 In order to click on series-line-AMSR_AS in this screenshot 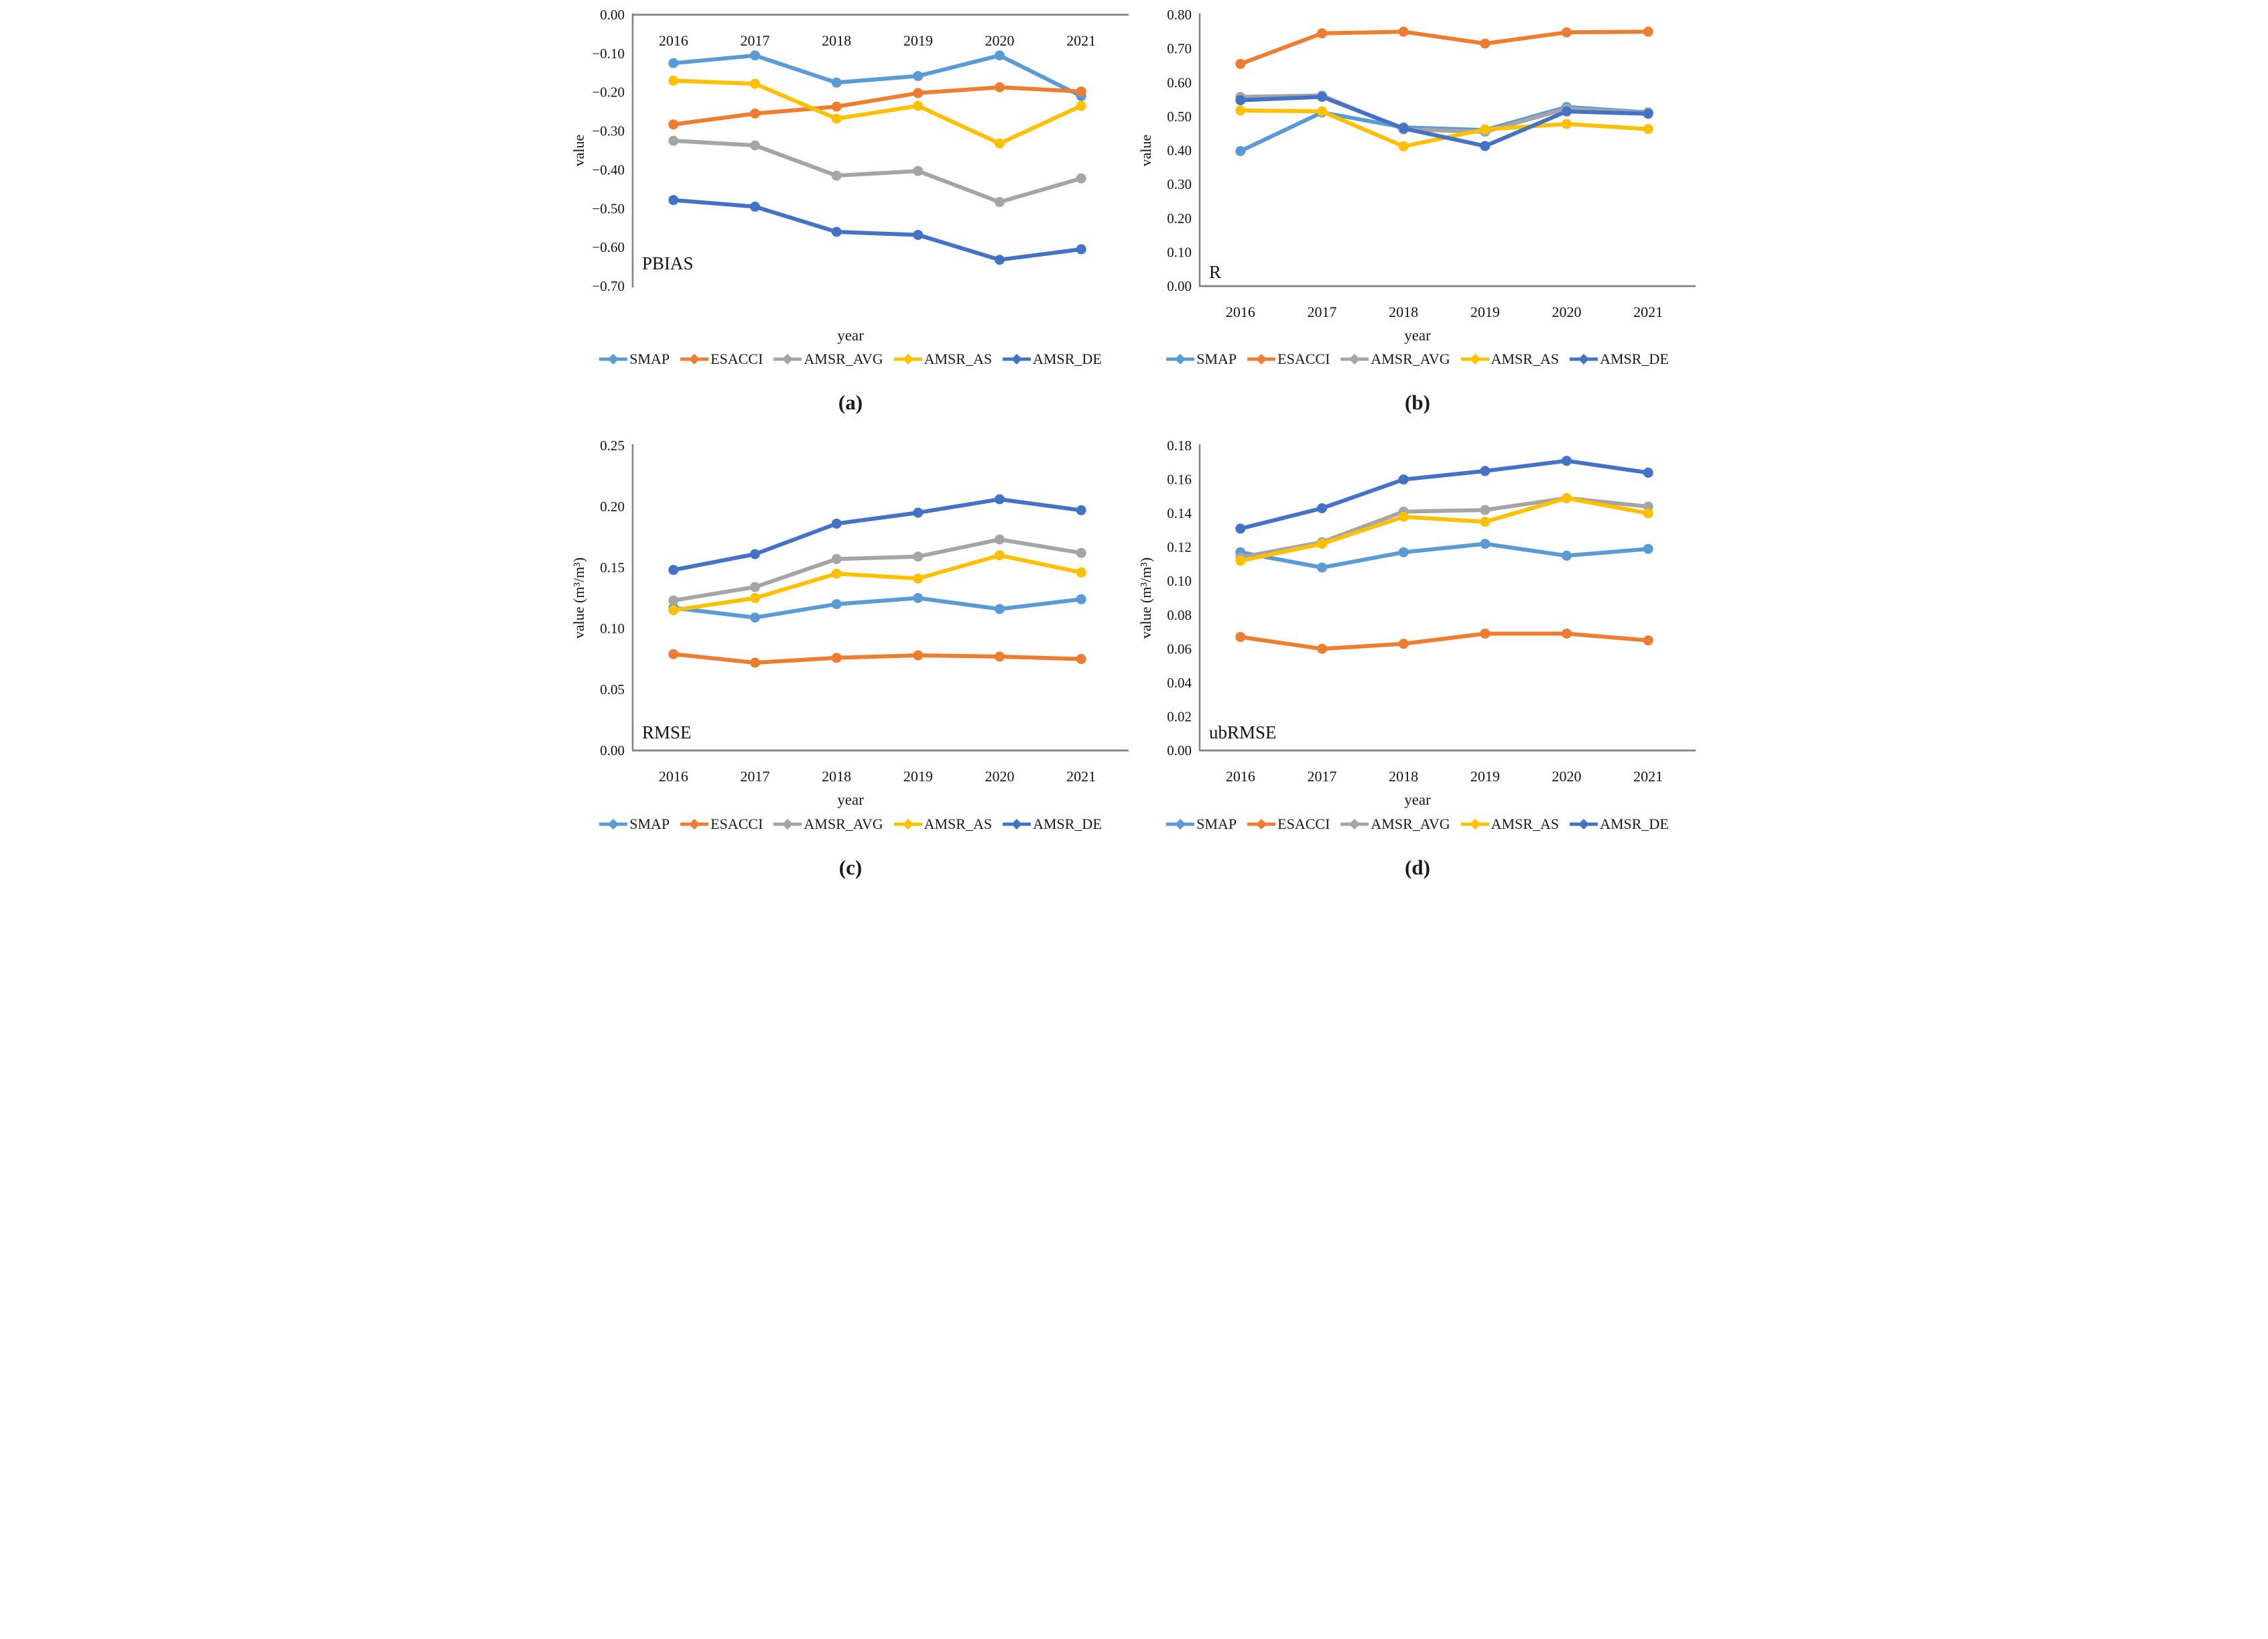, I will do `click(877, 582)`.